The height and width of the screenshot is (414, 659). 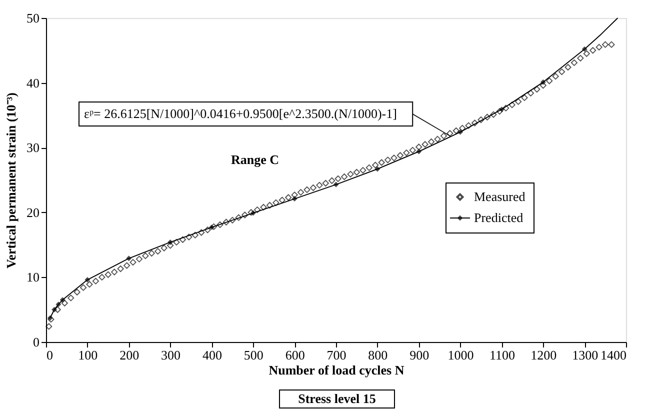 I want to click on legend-label: Predicted, so click(x=499, y=217).